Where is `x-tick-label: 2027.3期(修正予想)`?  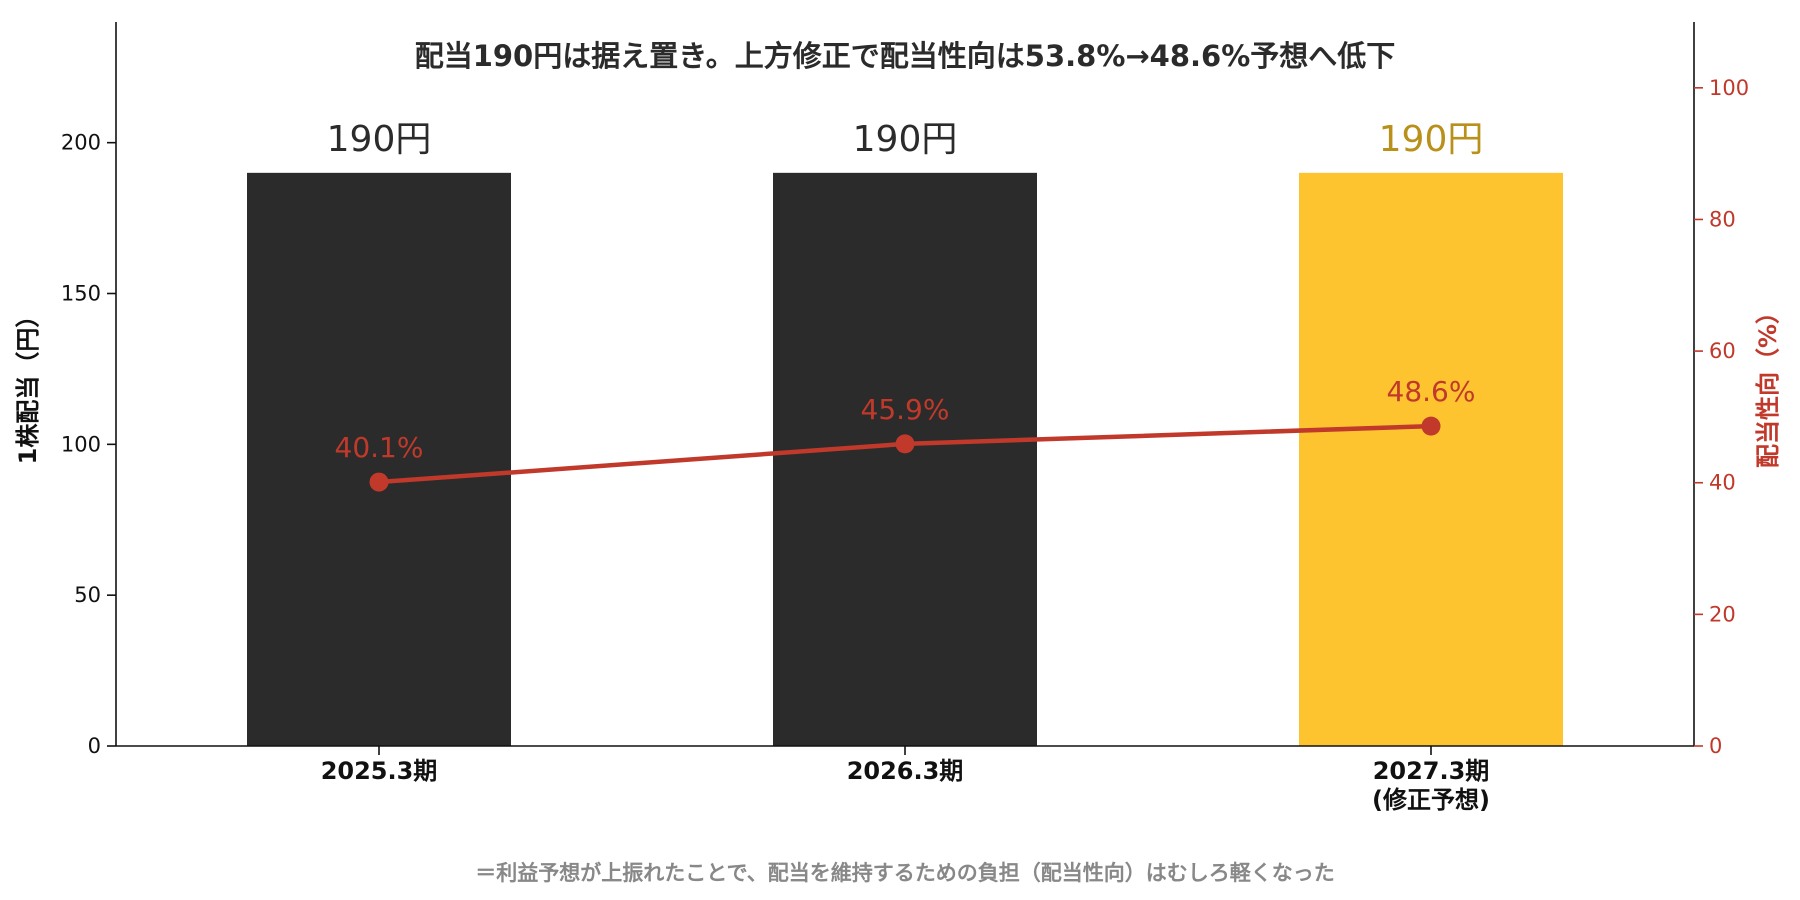 x-tick-label: 2027.3期(修正予想) is located at coordinates (1431, 785).